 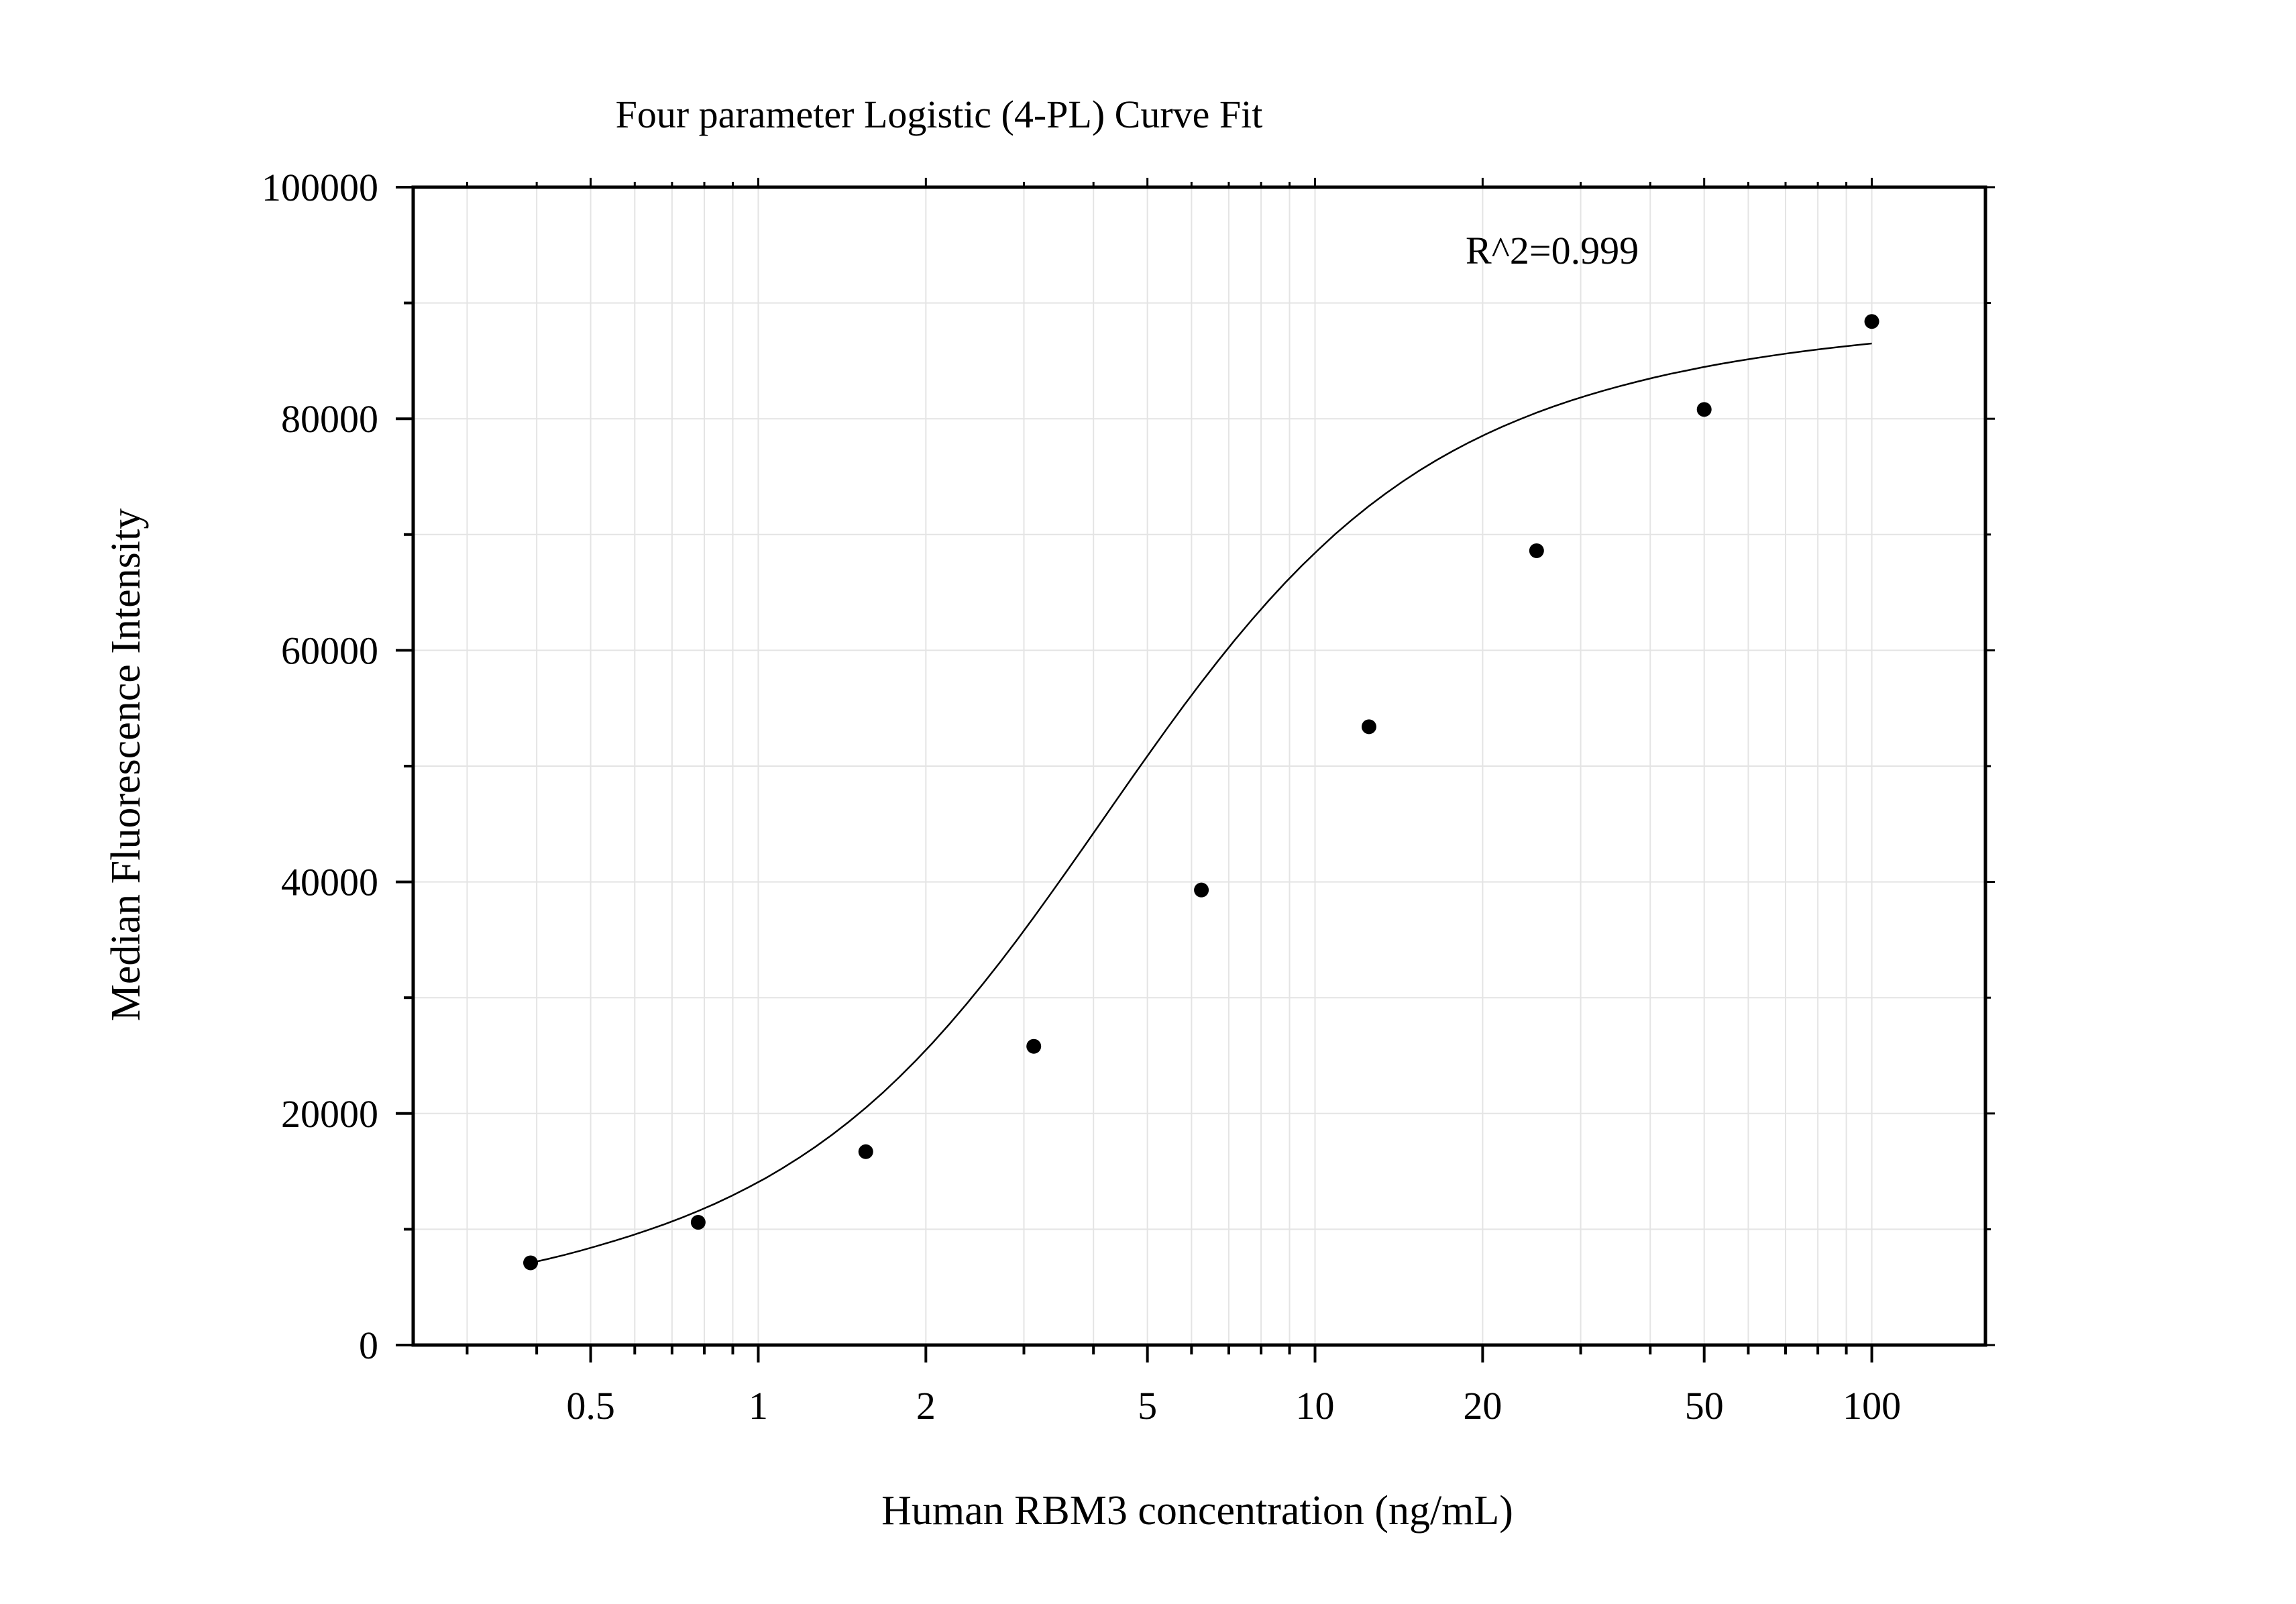 I want to click on x-tick-label: 100, so click(x=1872, y=1406).